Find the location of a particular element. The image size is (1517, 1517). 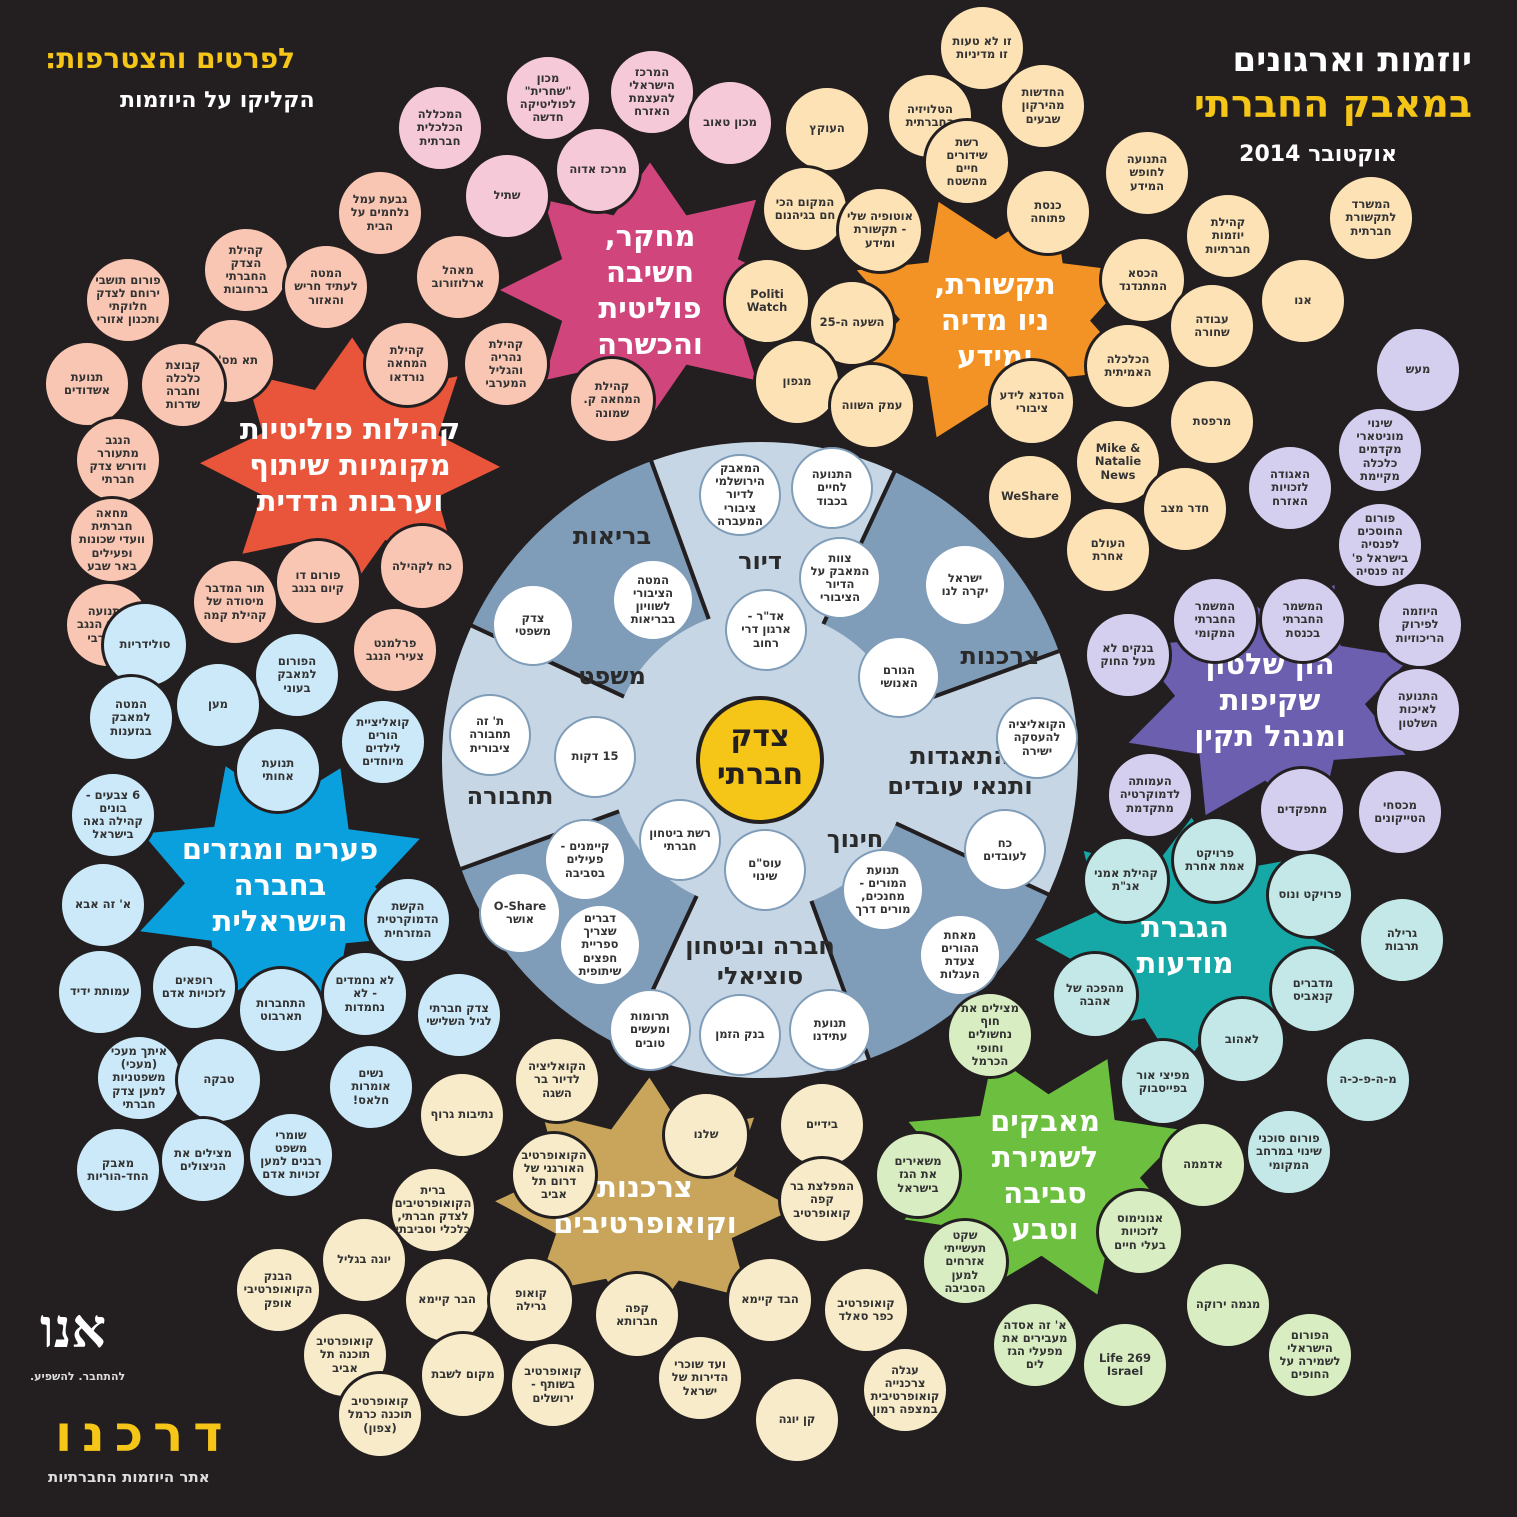

initiative-bubble: מכון "שחרית" לפוליטיקה חדשה is located at coordinates (548, 98).